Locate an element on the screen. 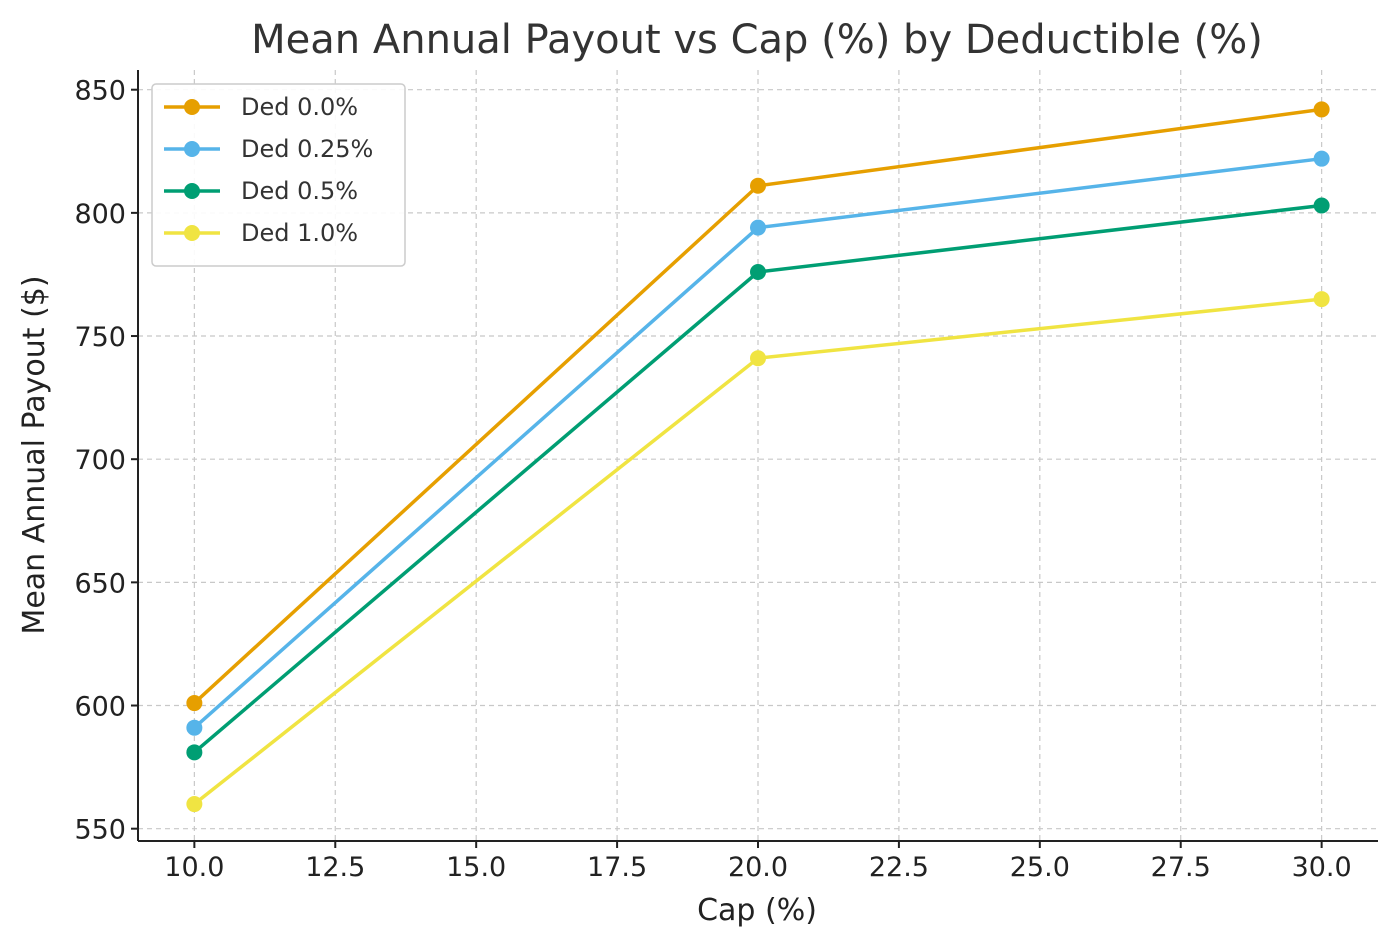 This screenshot has width=1397, height=947. legend-box is located at coordinates (278, 175).